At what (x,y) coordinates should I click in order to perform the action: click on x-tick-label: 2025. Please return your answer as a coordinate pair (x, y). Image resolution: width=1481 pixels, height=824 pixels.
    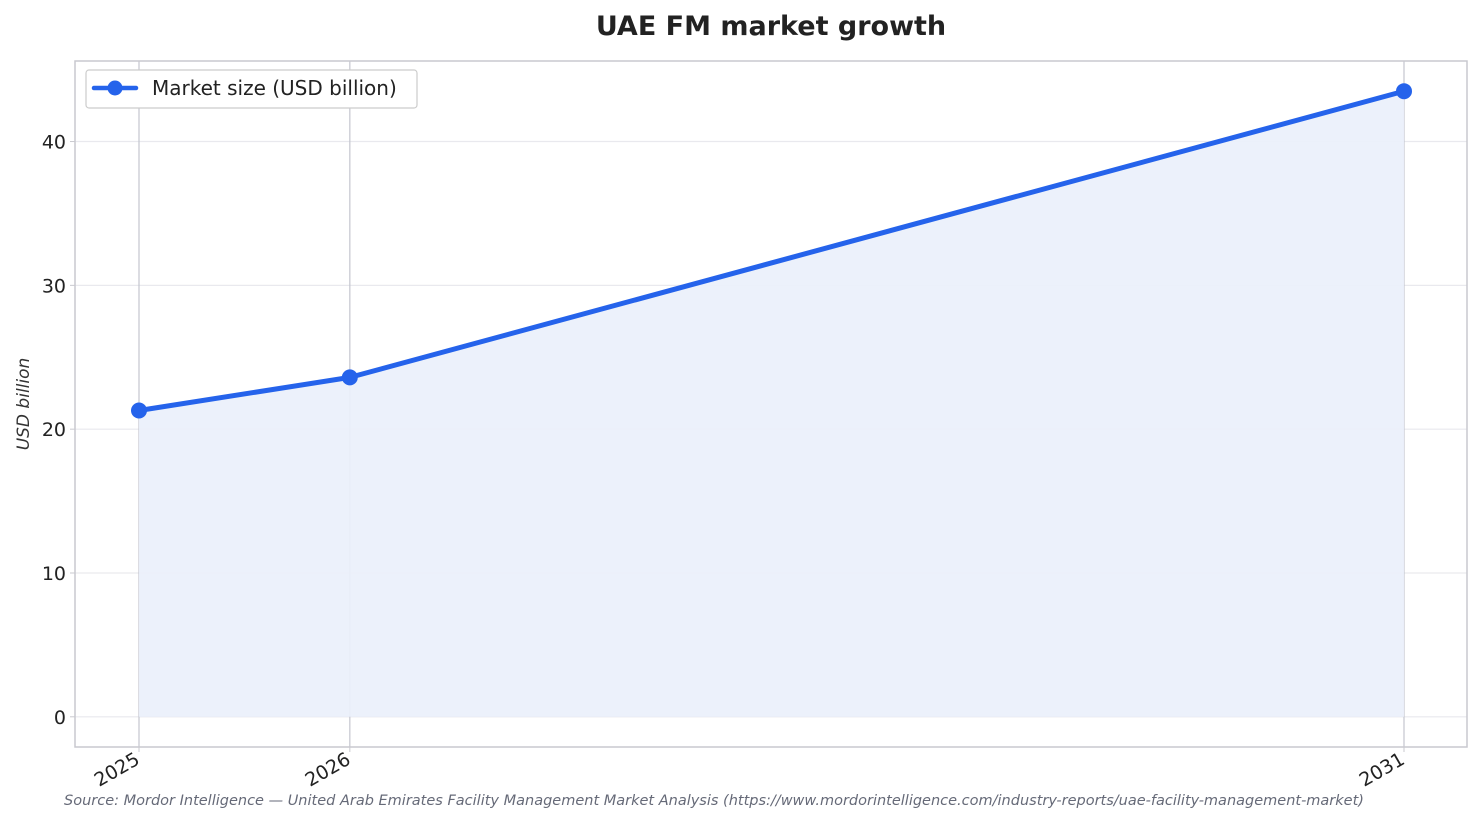
    Looking at the image, I should click on (117, 769).